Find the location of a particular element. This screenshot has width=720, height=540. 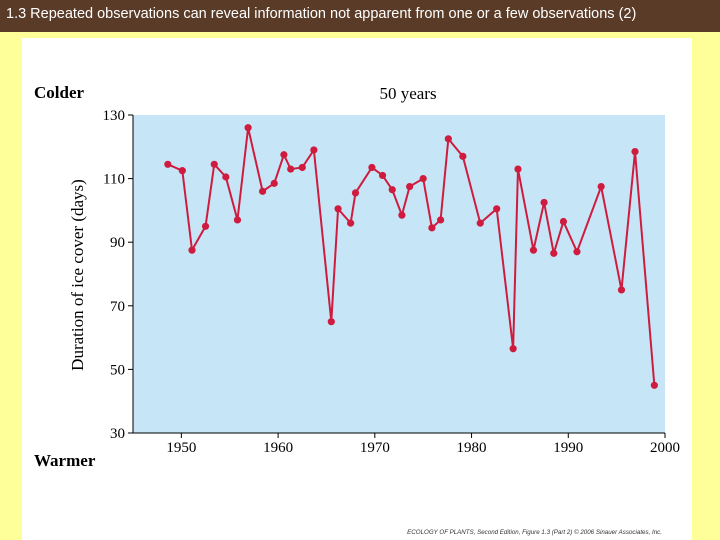

x-tick-label: 1950 is located at coordinates (181, 448).